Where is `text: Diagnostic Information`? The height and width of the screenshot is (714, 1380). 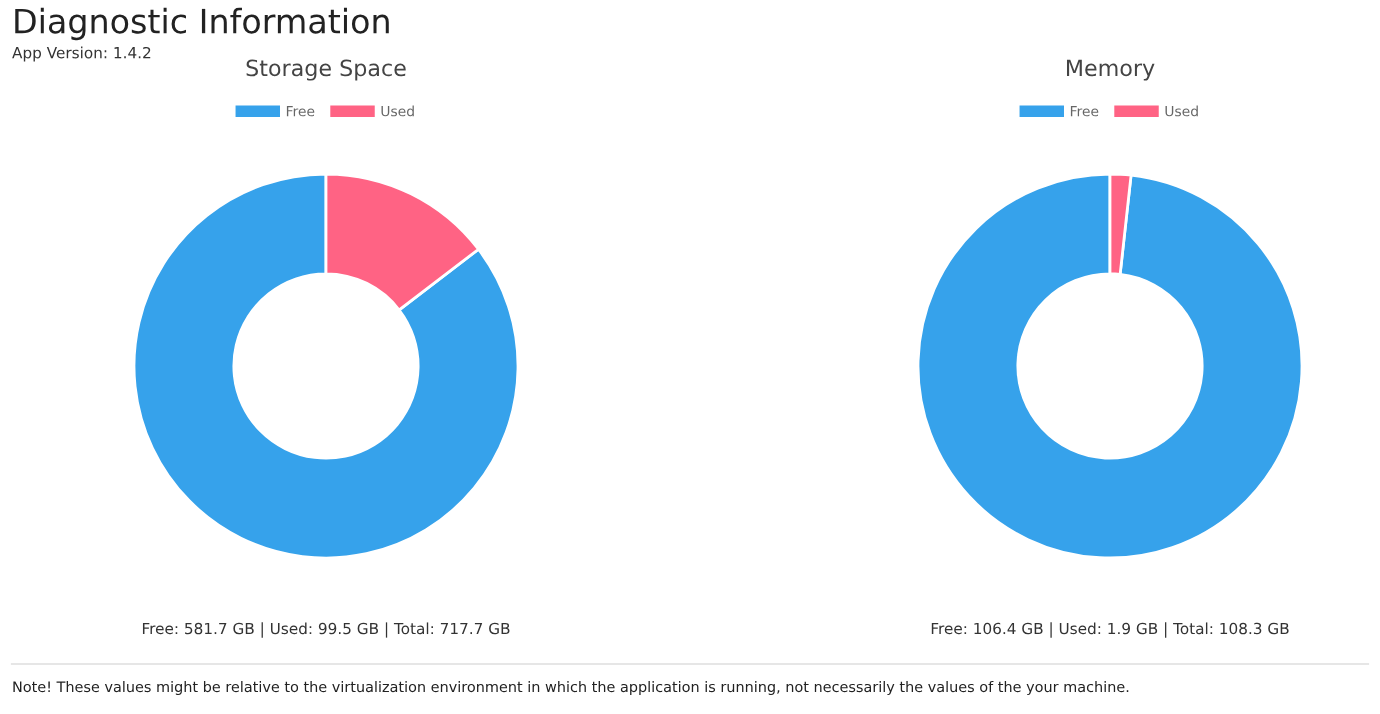 text: Diagnostic Information is located at coordinates (202, 24).